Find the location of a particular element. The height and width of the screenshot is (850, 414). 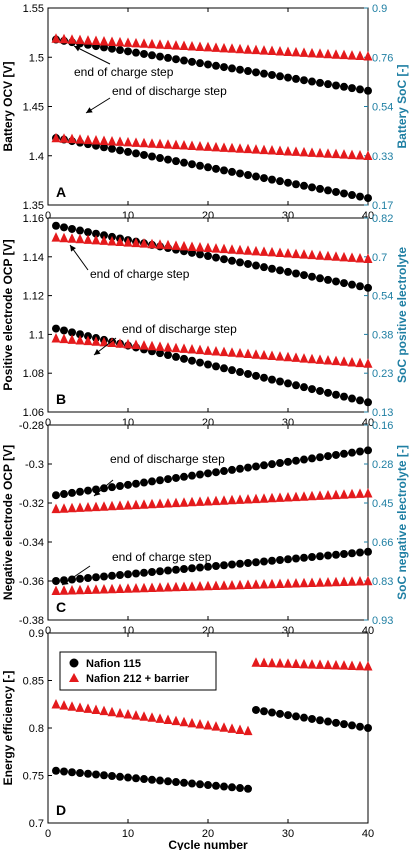

y-tick-label: -0.38 is located at coordinates (31, 621).